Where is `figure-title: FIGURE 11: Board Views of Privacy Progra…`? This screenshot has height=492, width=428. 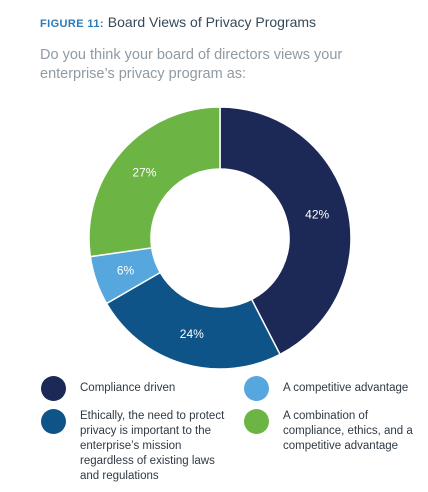 figure-title: FIGURE 11: Board Views of Privacy Progra… is located at coordinates (178, 22).